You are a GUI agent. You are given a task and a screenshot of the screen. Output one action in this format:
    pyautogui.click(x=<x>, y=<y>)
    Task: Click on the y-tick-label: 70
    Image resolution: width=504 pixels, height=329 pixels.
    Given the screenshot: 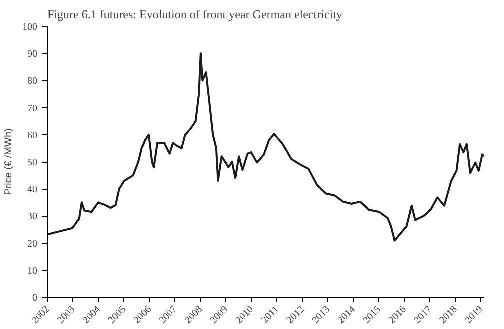 What is the action you would take?
    pyautogui.click(x=33, y=108)
    